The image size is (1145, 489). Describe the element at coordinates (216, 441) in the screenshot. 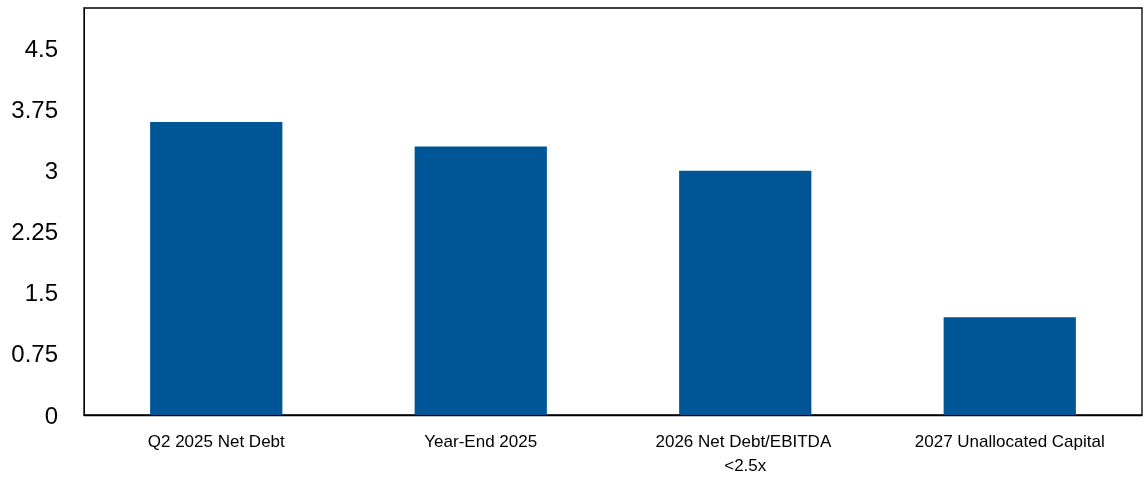

I see `x-tick-label: Q2 2025 Net Debt` at that location.